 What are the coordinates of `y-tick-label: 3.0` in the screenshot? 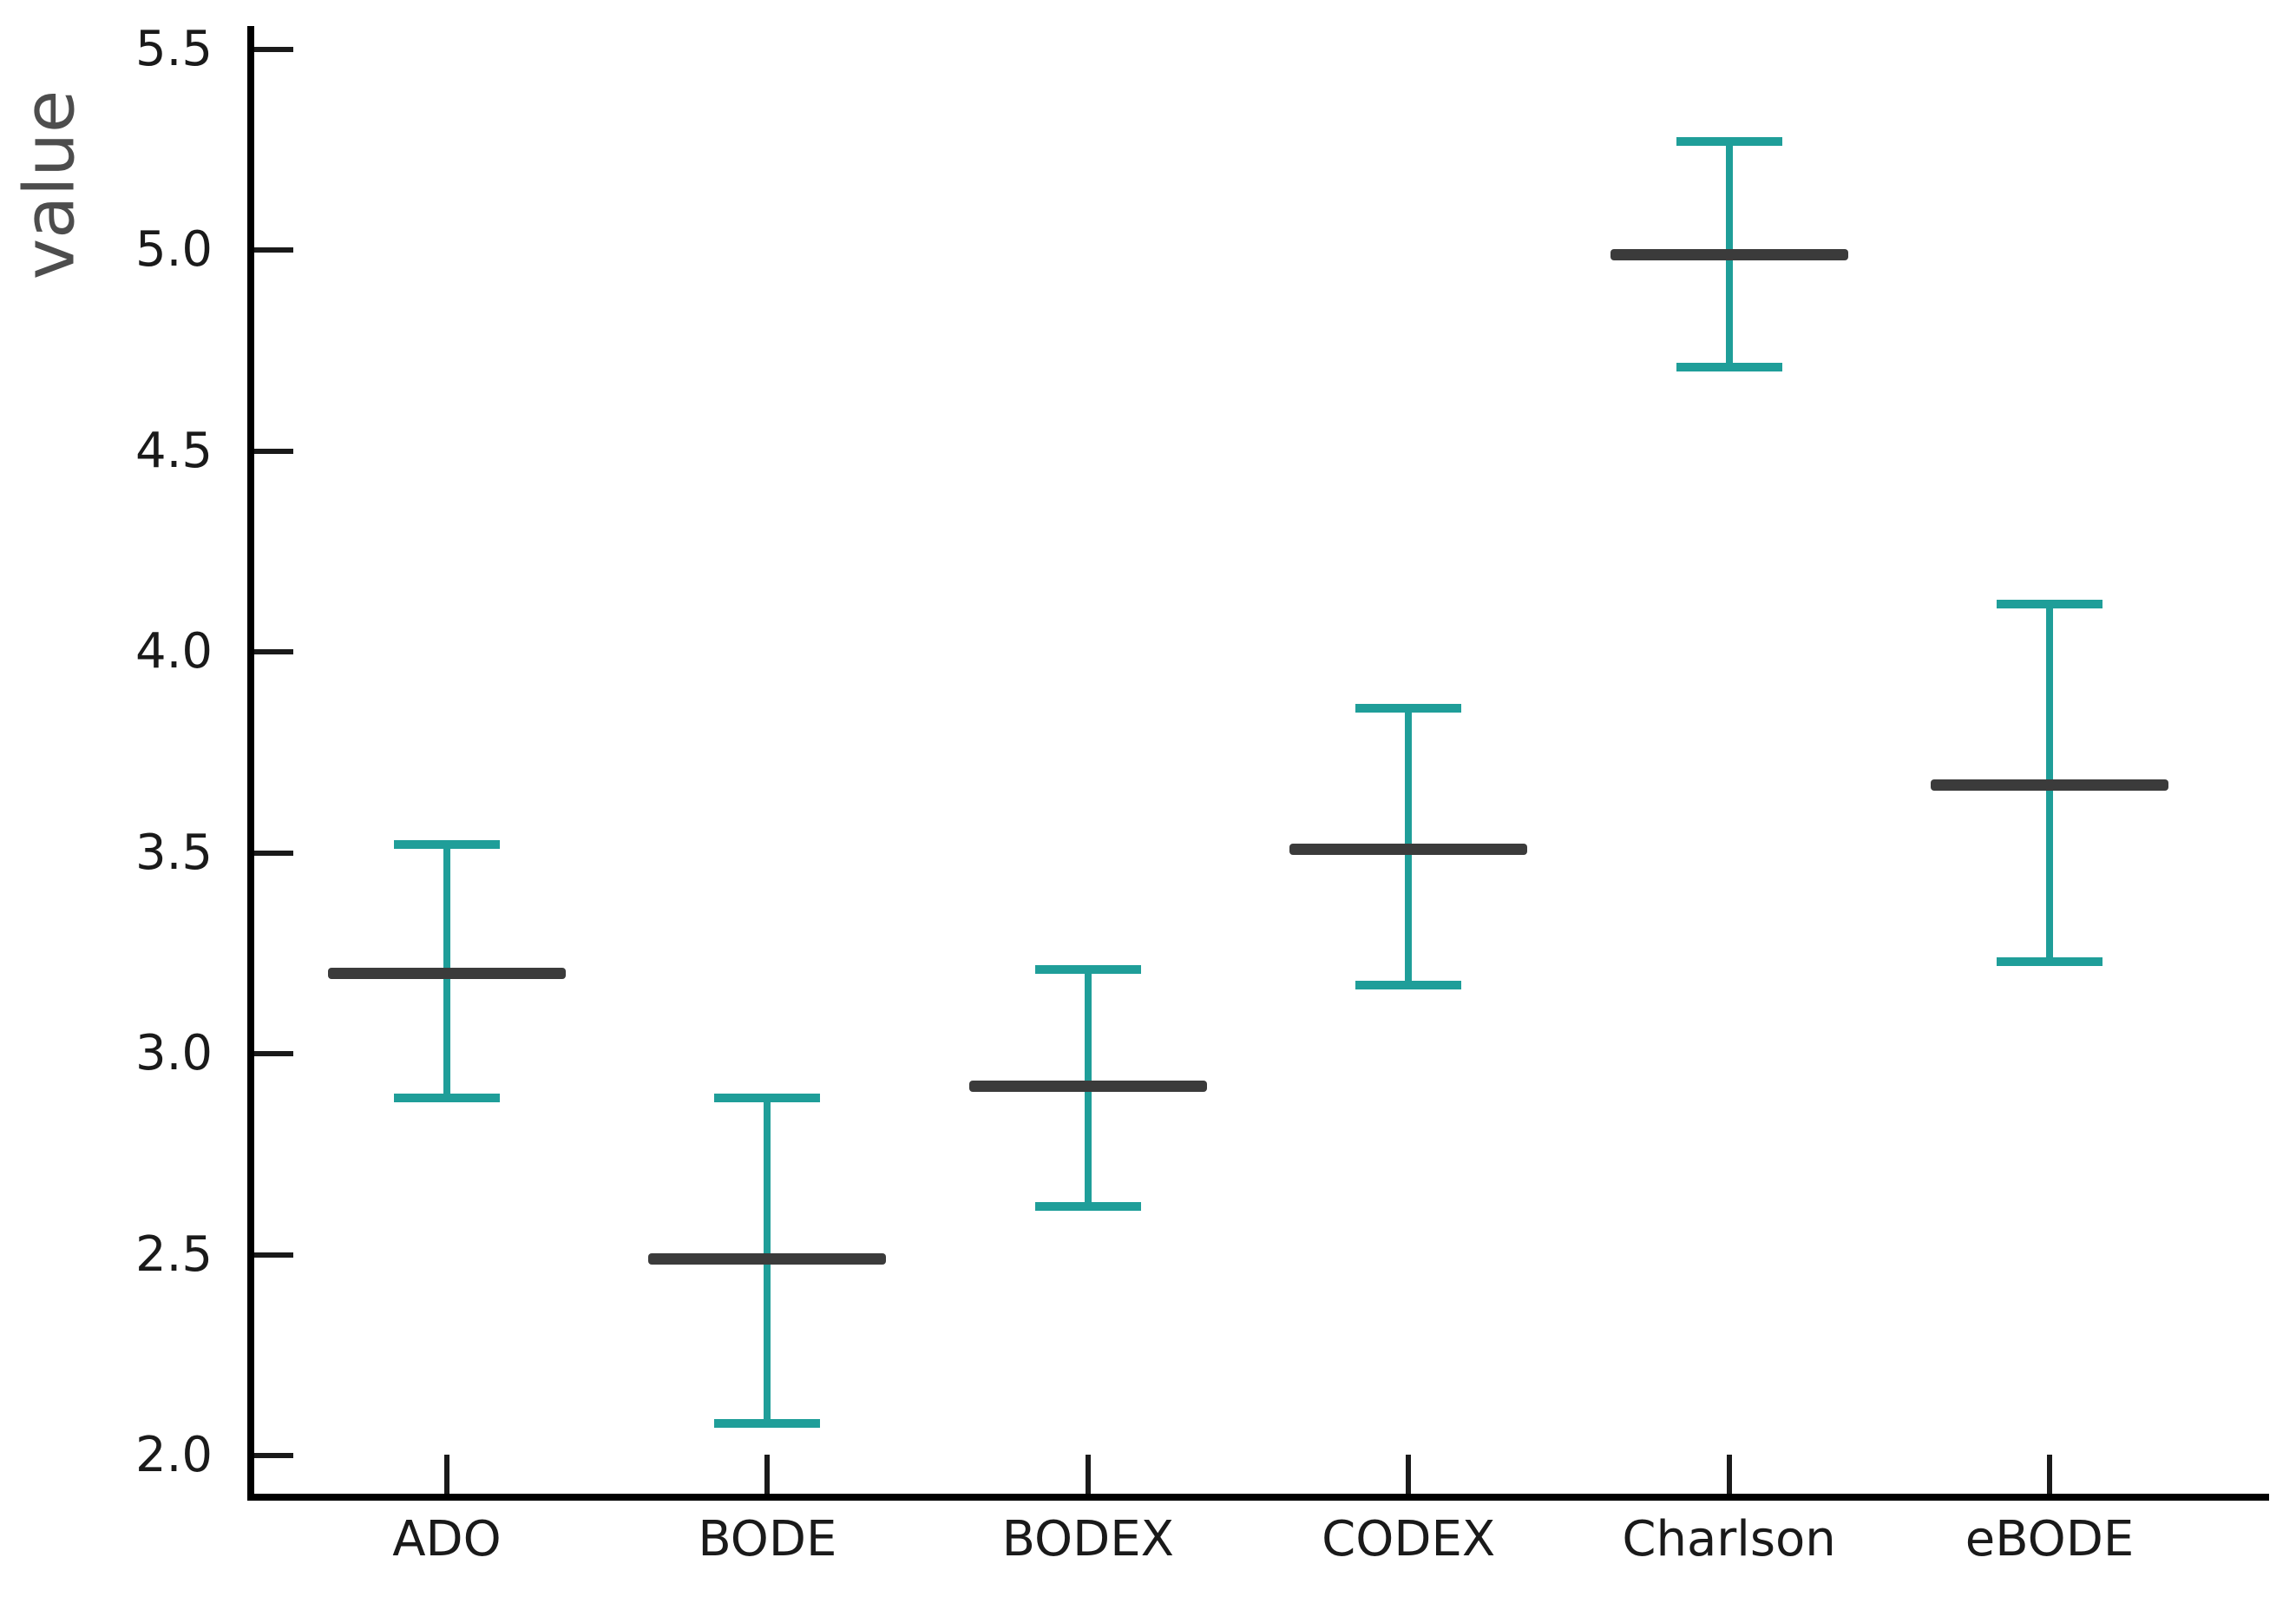 It's located at (173, 1053).